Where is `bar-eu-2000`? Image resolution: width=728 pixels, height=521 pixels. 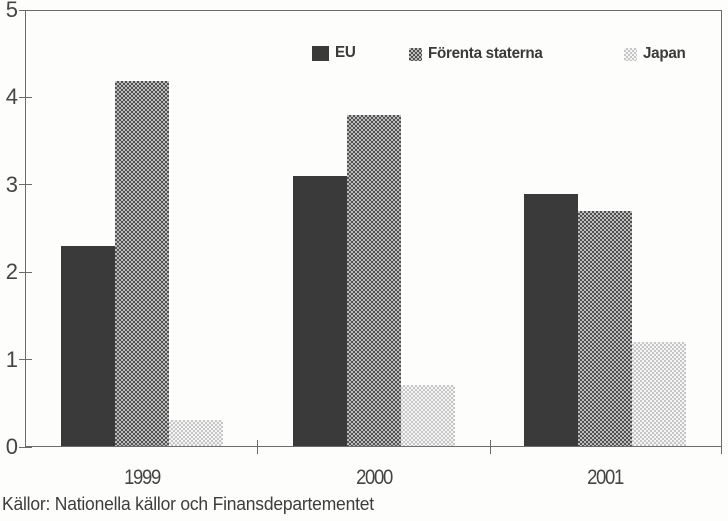
bar-eu-2000 is located at coordinates (319, 311).